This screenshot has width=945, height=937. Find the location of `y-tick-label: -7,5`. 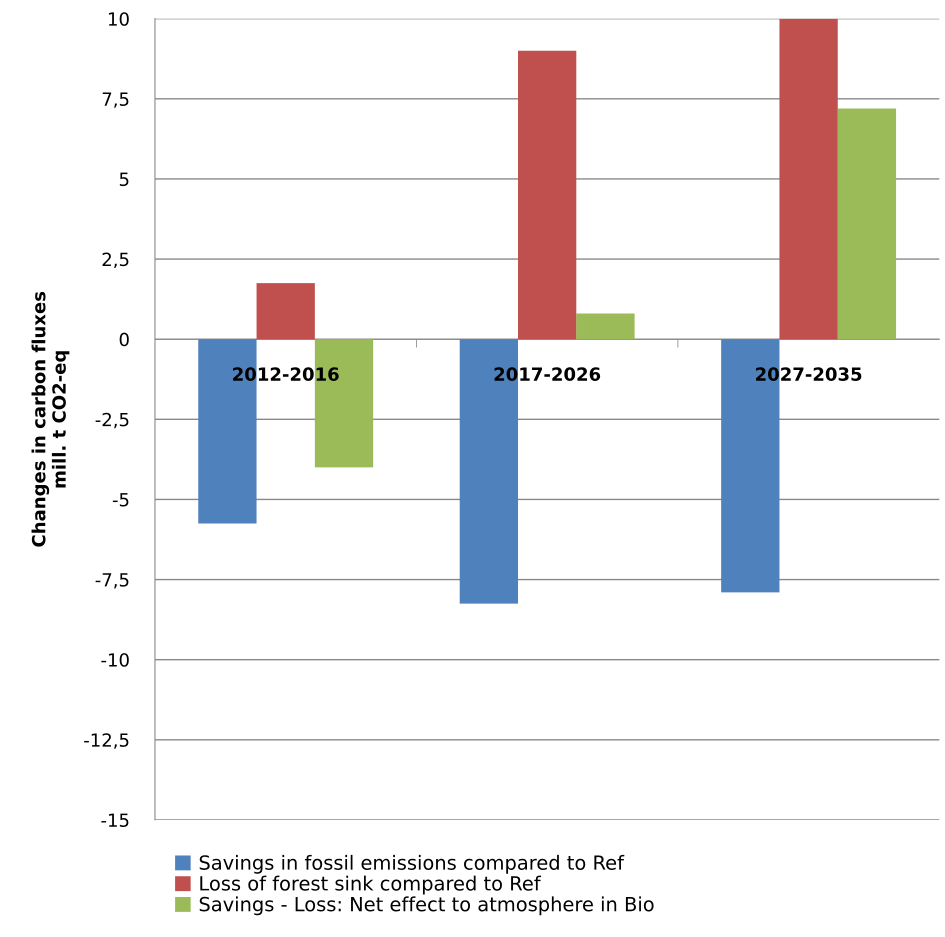

y-tick-label: -7,5 is located at coordinates (112, 580).